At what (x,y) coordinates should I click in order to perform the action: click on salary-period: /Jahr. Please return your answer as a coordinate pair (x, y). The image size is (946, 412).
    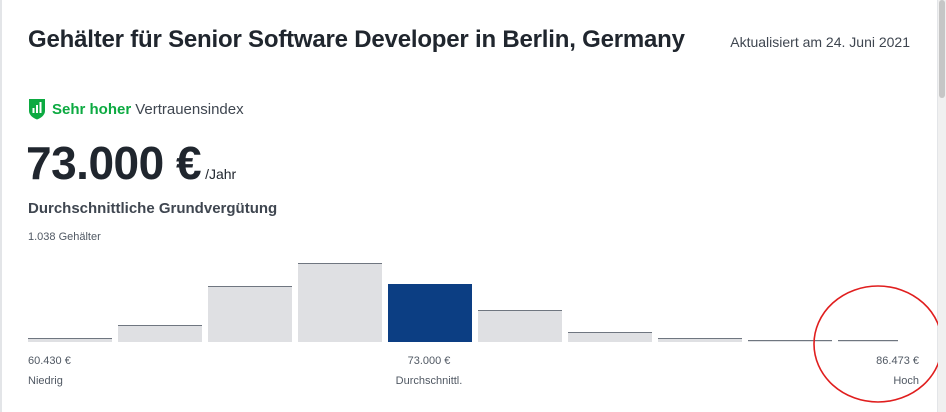
    Looking at the image, I should click on (221, 174).